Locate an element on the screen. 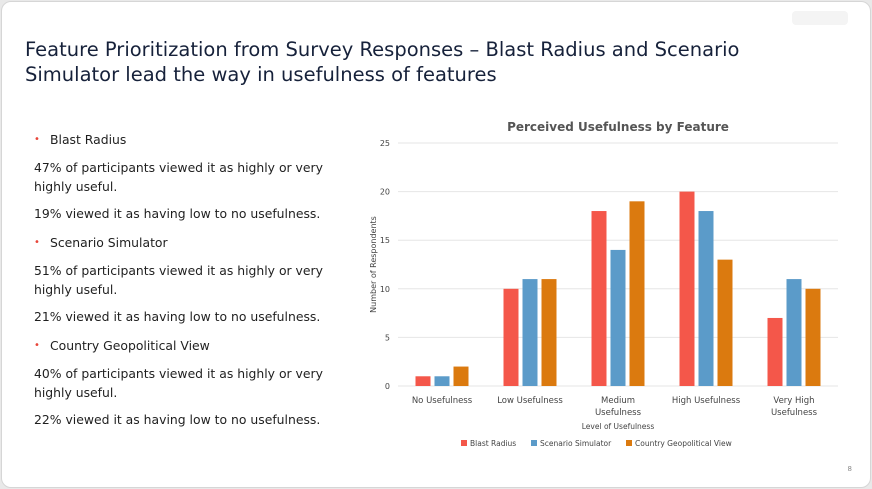 Image resolution: width=872 pixels, height=489 pixels. x-tick-label: High Usefulness is located at coordinates (706, 401).